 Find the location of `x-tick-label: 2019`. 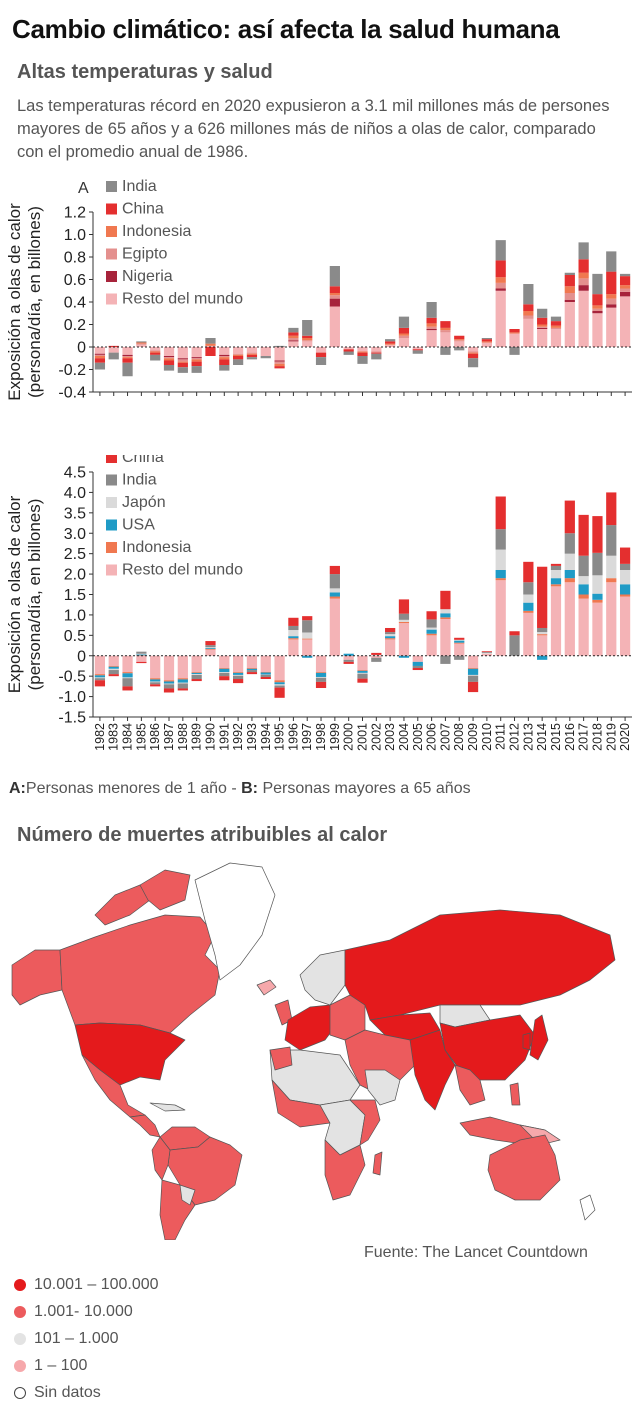

x-tick-label: 2019 is located at coordinates (611, 737).